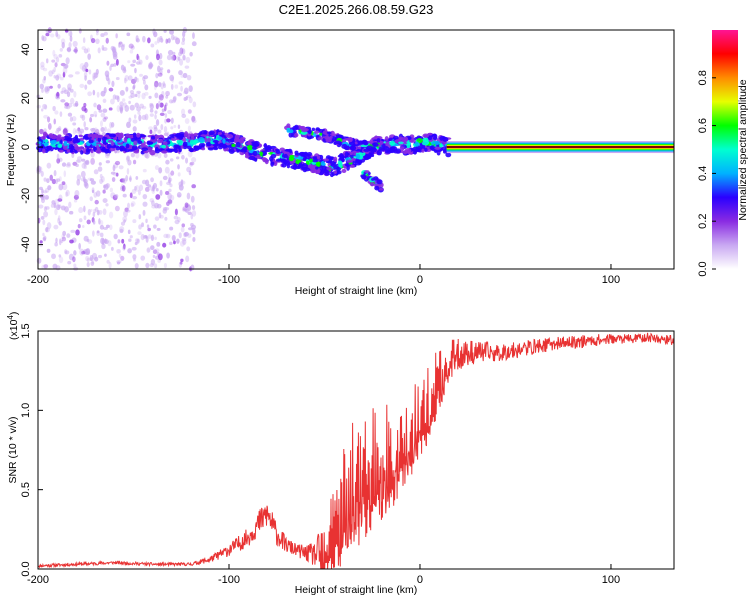  What do you see at coordinates (743, 149) in the screenshot?
I see `colorbar-label: Normalized spectral amplitude` at bounding box center [743, 149].